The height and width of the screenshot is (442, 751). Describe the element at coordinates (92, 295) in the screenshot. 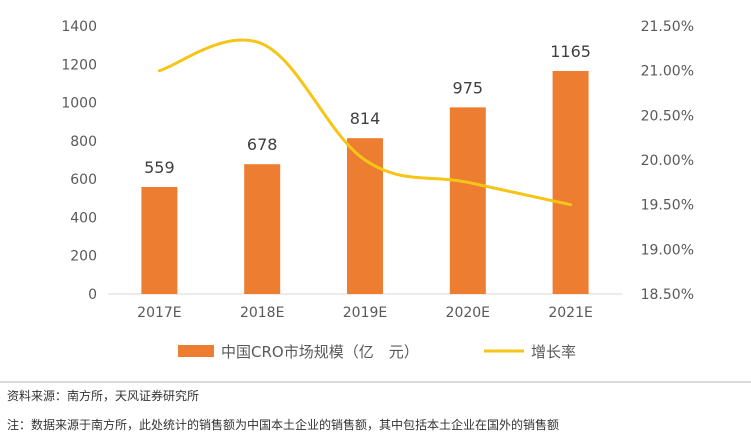

I see `y-left-tick-label: 0` at that location.